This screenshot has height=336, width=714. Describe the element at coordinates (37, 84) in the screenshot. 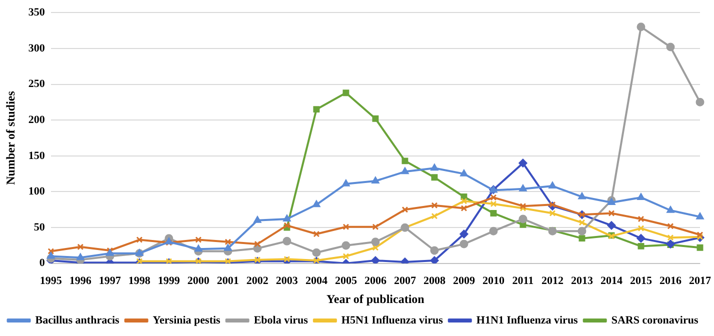

I see `y-tick-label: 250` at that location.